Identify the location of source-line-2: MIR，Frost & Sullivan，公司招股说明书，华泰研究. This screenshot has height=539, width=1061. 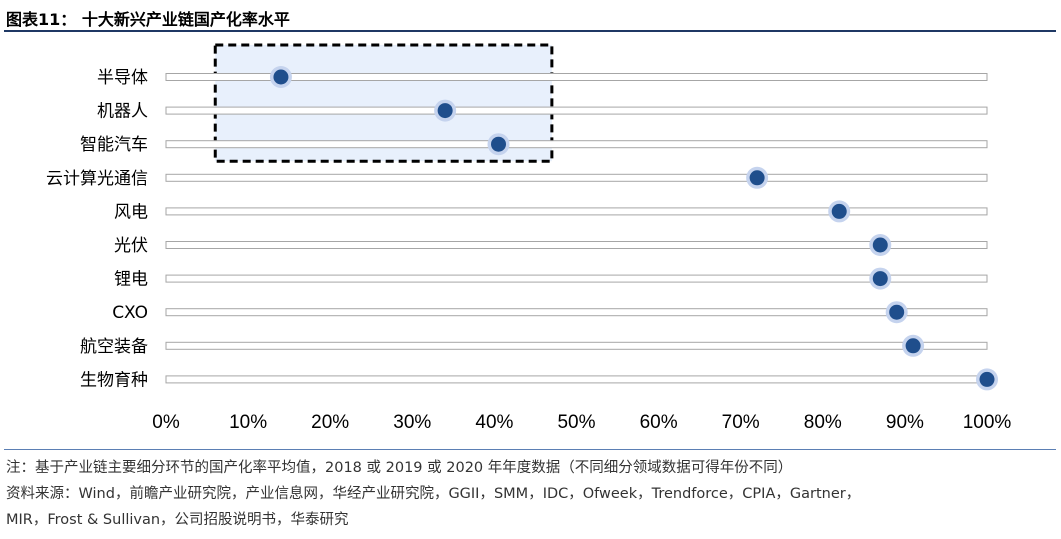
(177, 520).